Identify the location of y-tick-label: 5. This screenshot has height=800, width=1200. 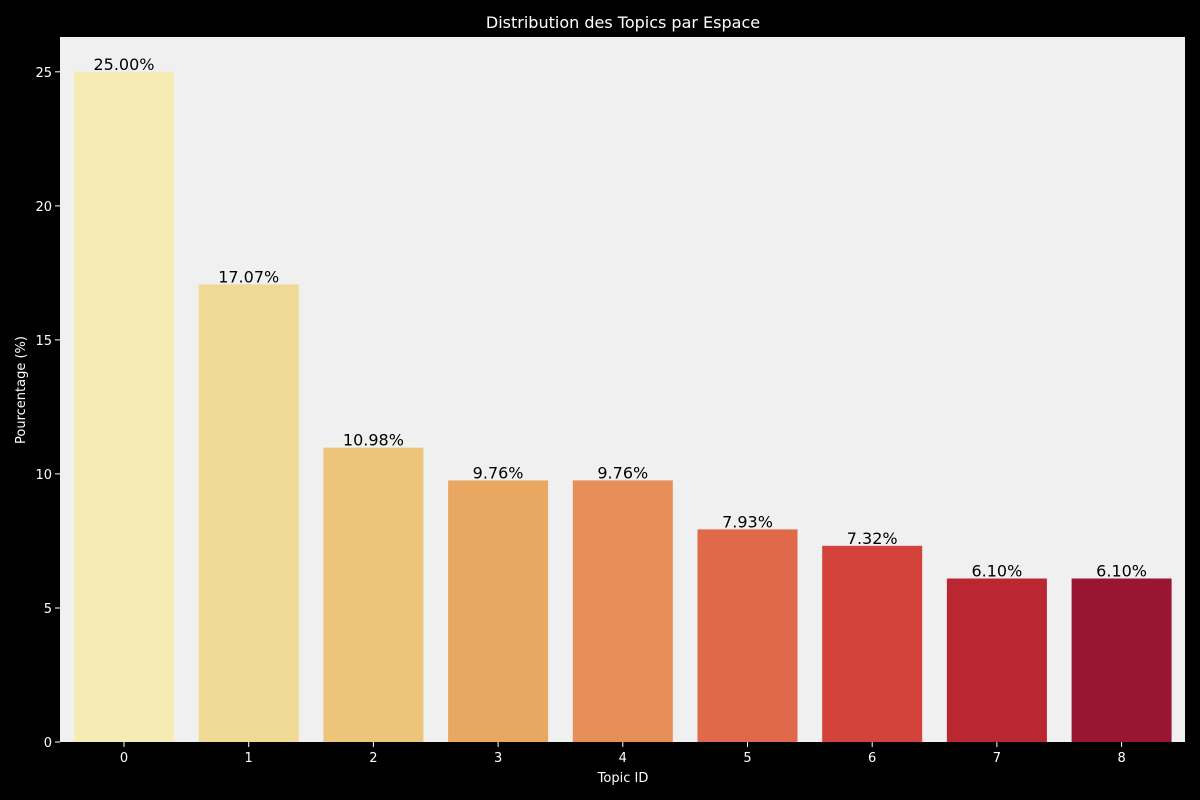
(48, 609).